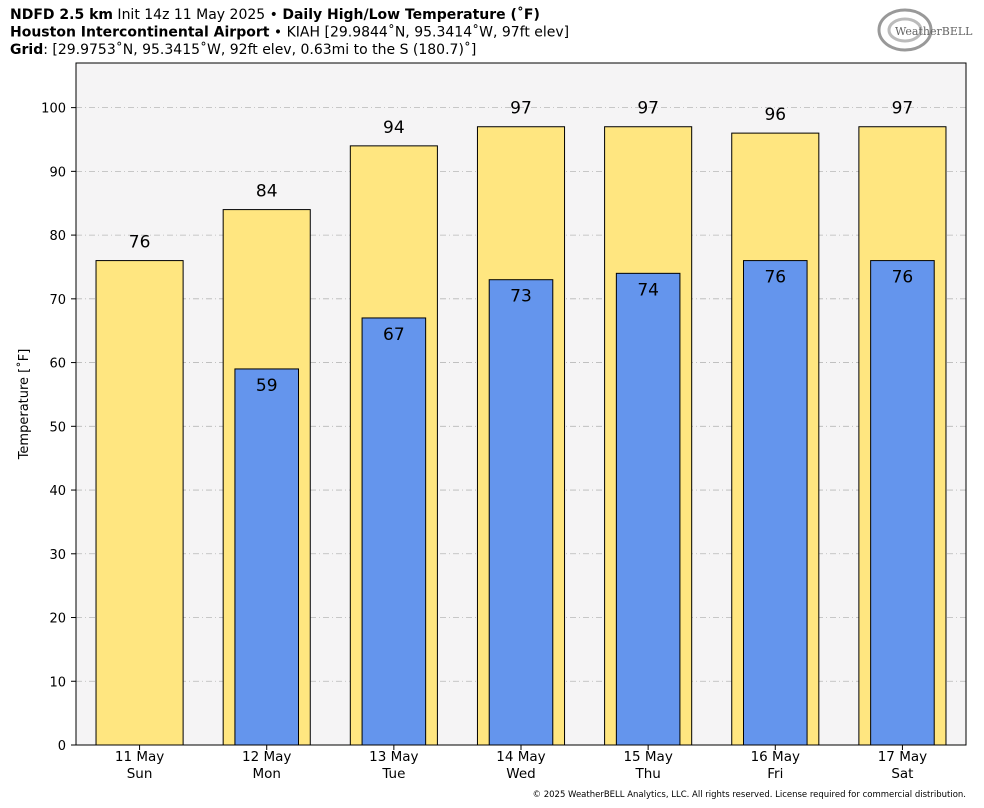  What do you see at coordinates (520, 757) in the screenshot?
I see `x-tick-label: 14 May` at bounding box center [520, 757].